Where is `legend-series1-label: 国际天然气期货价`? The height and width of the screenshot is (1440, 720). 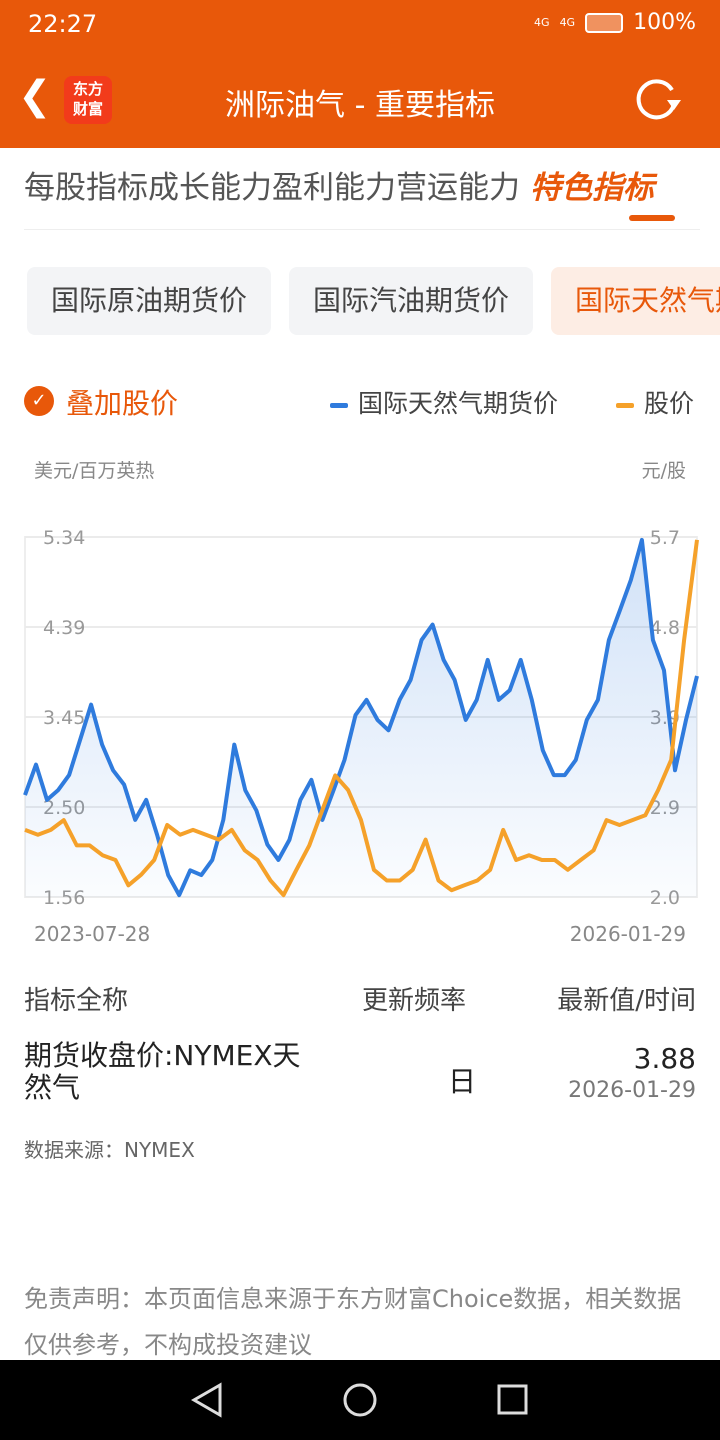 legend-series1-label: 国际天然气期货价 is located at coordinates (458, 403).